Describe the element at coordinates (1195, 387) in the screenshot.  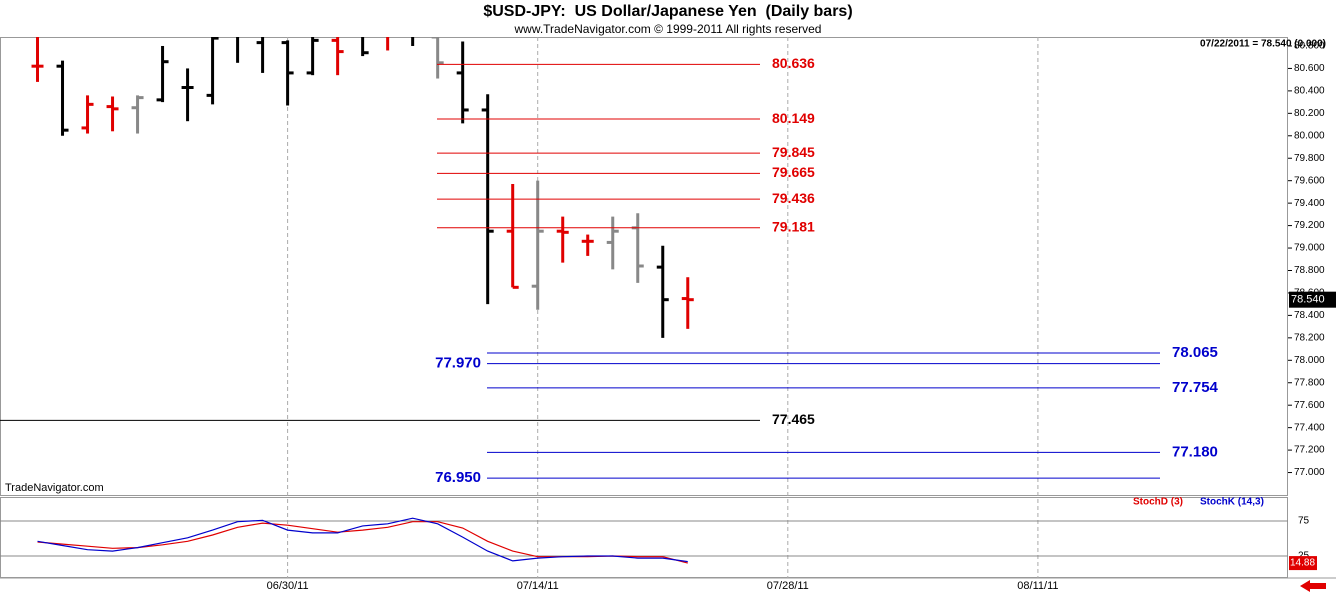
I see `support-label: 77.754` at that location.